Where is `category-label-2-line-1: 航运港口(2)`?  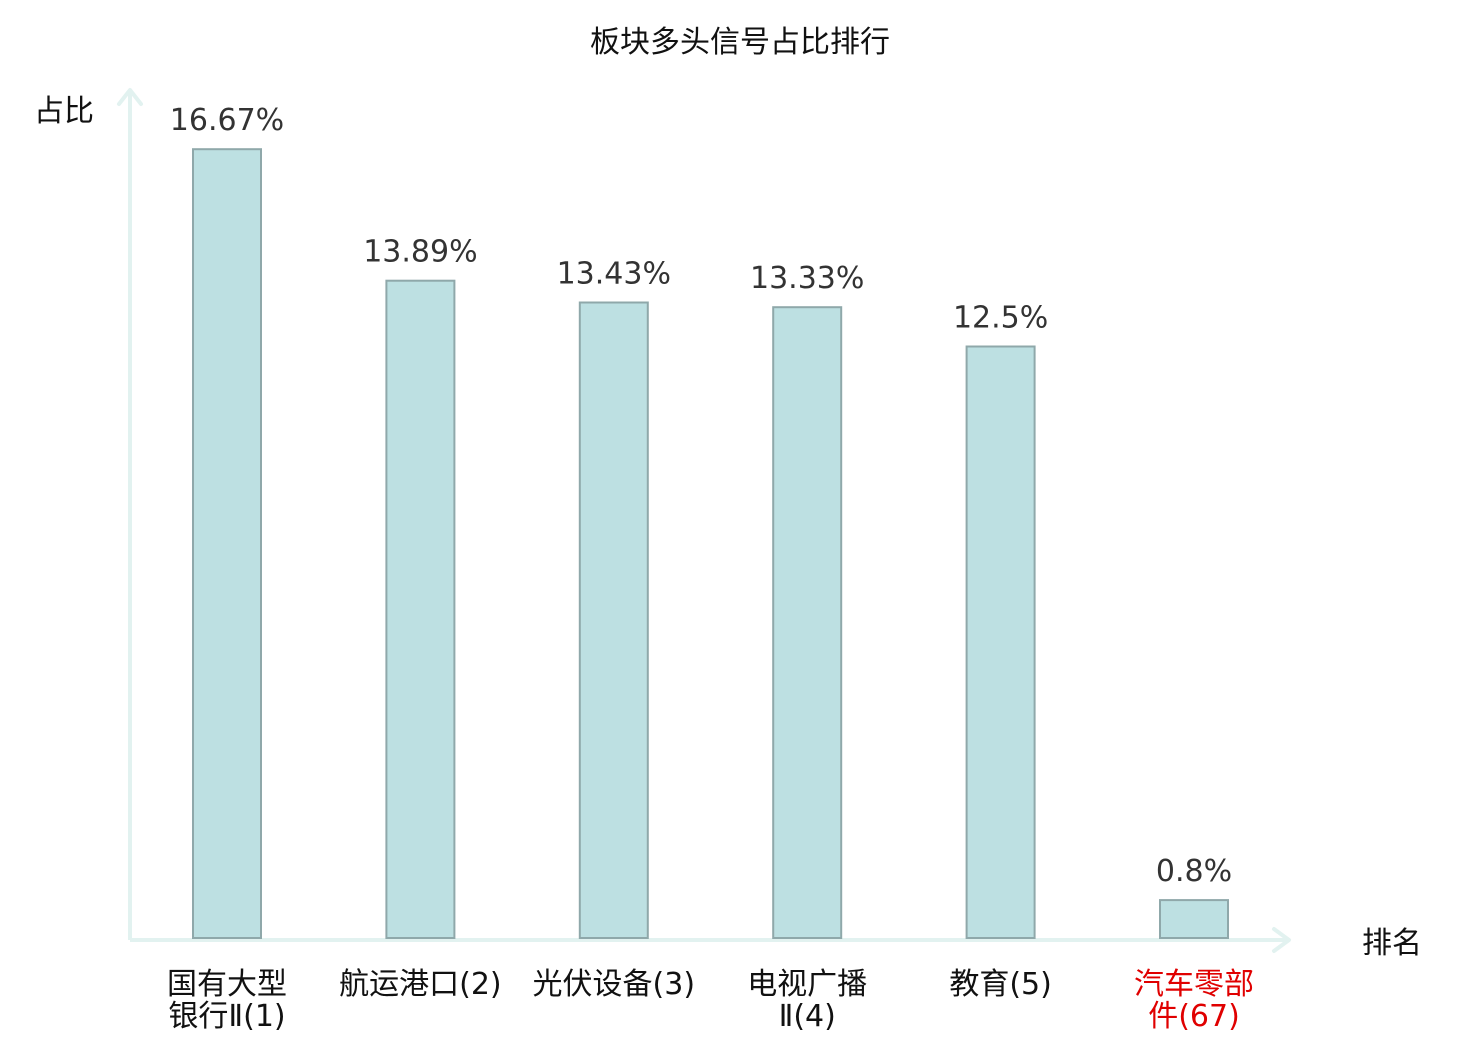
category-label-2-line-1: 航运港口(2) is located at coordinates (420, 984).